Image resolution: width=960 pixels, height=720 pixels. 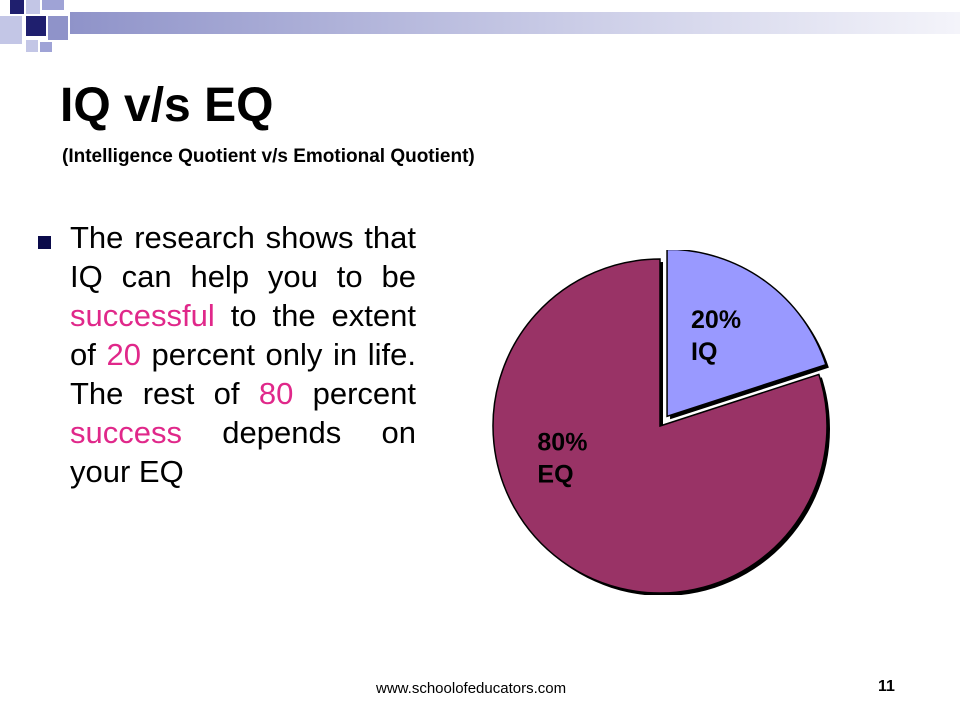 I want to click on paragraph-run: depends on your EQ, so click(x=243, y=452).